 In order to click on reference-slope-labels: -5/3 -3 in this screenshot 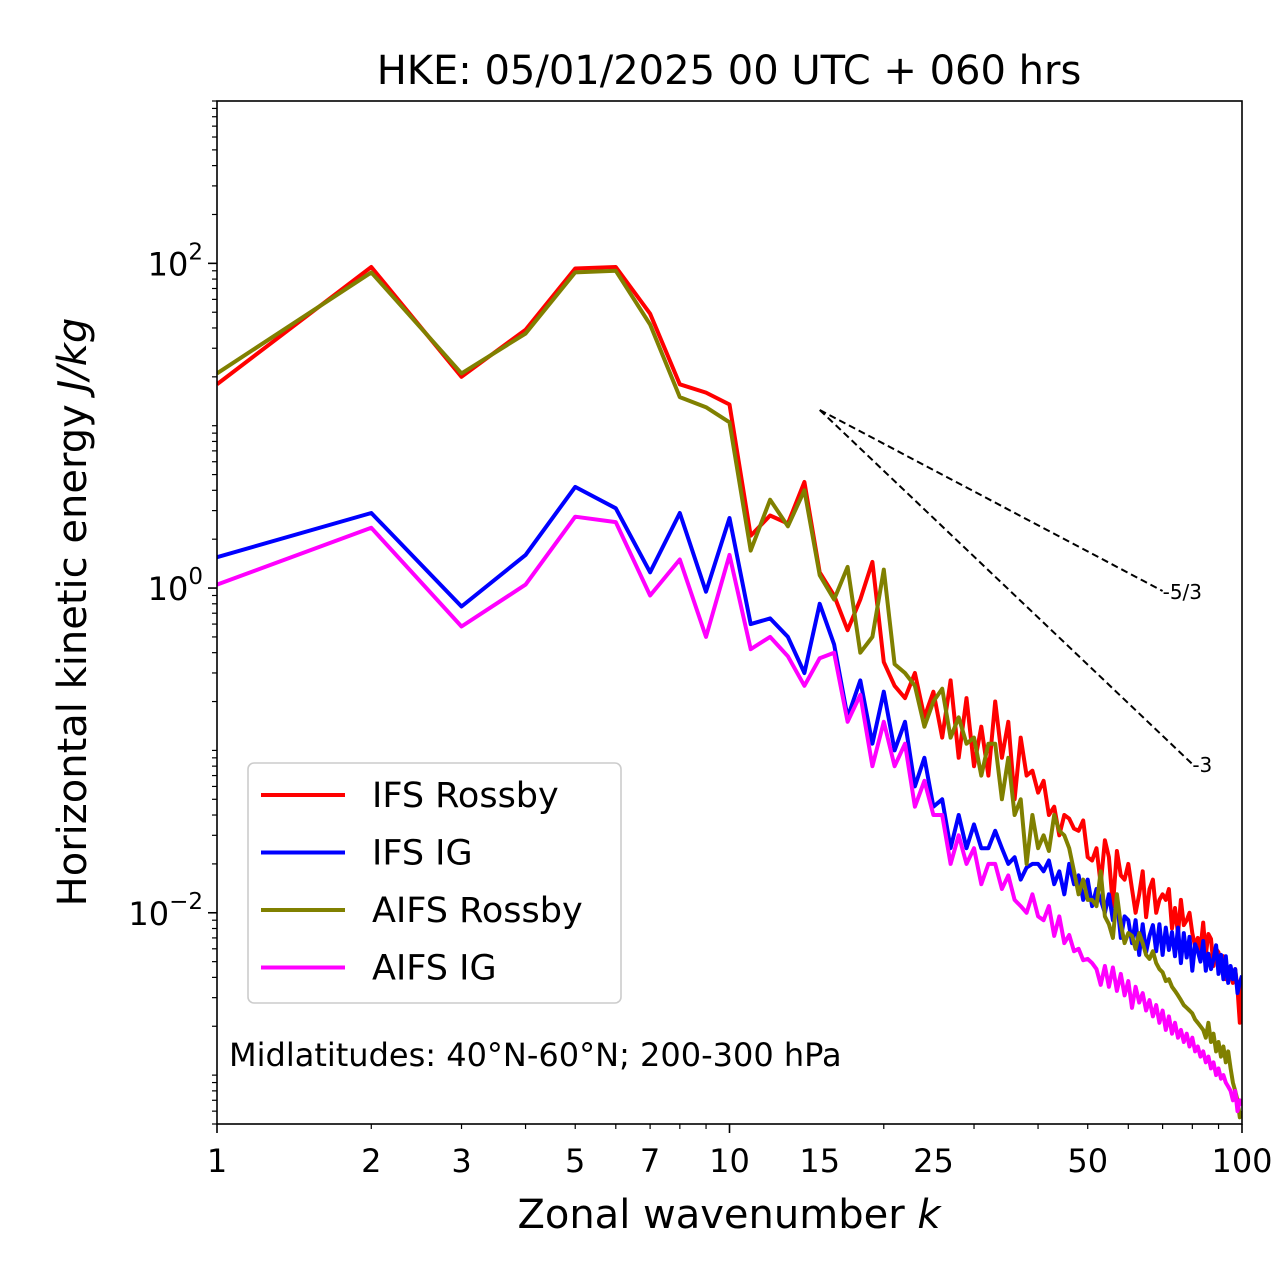, I will do `click(1188, 678)`.